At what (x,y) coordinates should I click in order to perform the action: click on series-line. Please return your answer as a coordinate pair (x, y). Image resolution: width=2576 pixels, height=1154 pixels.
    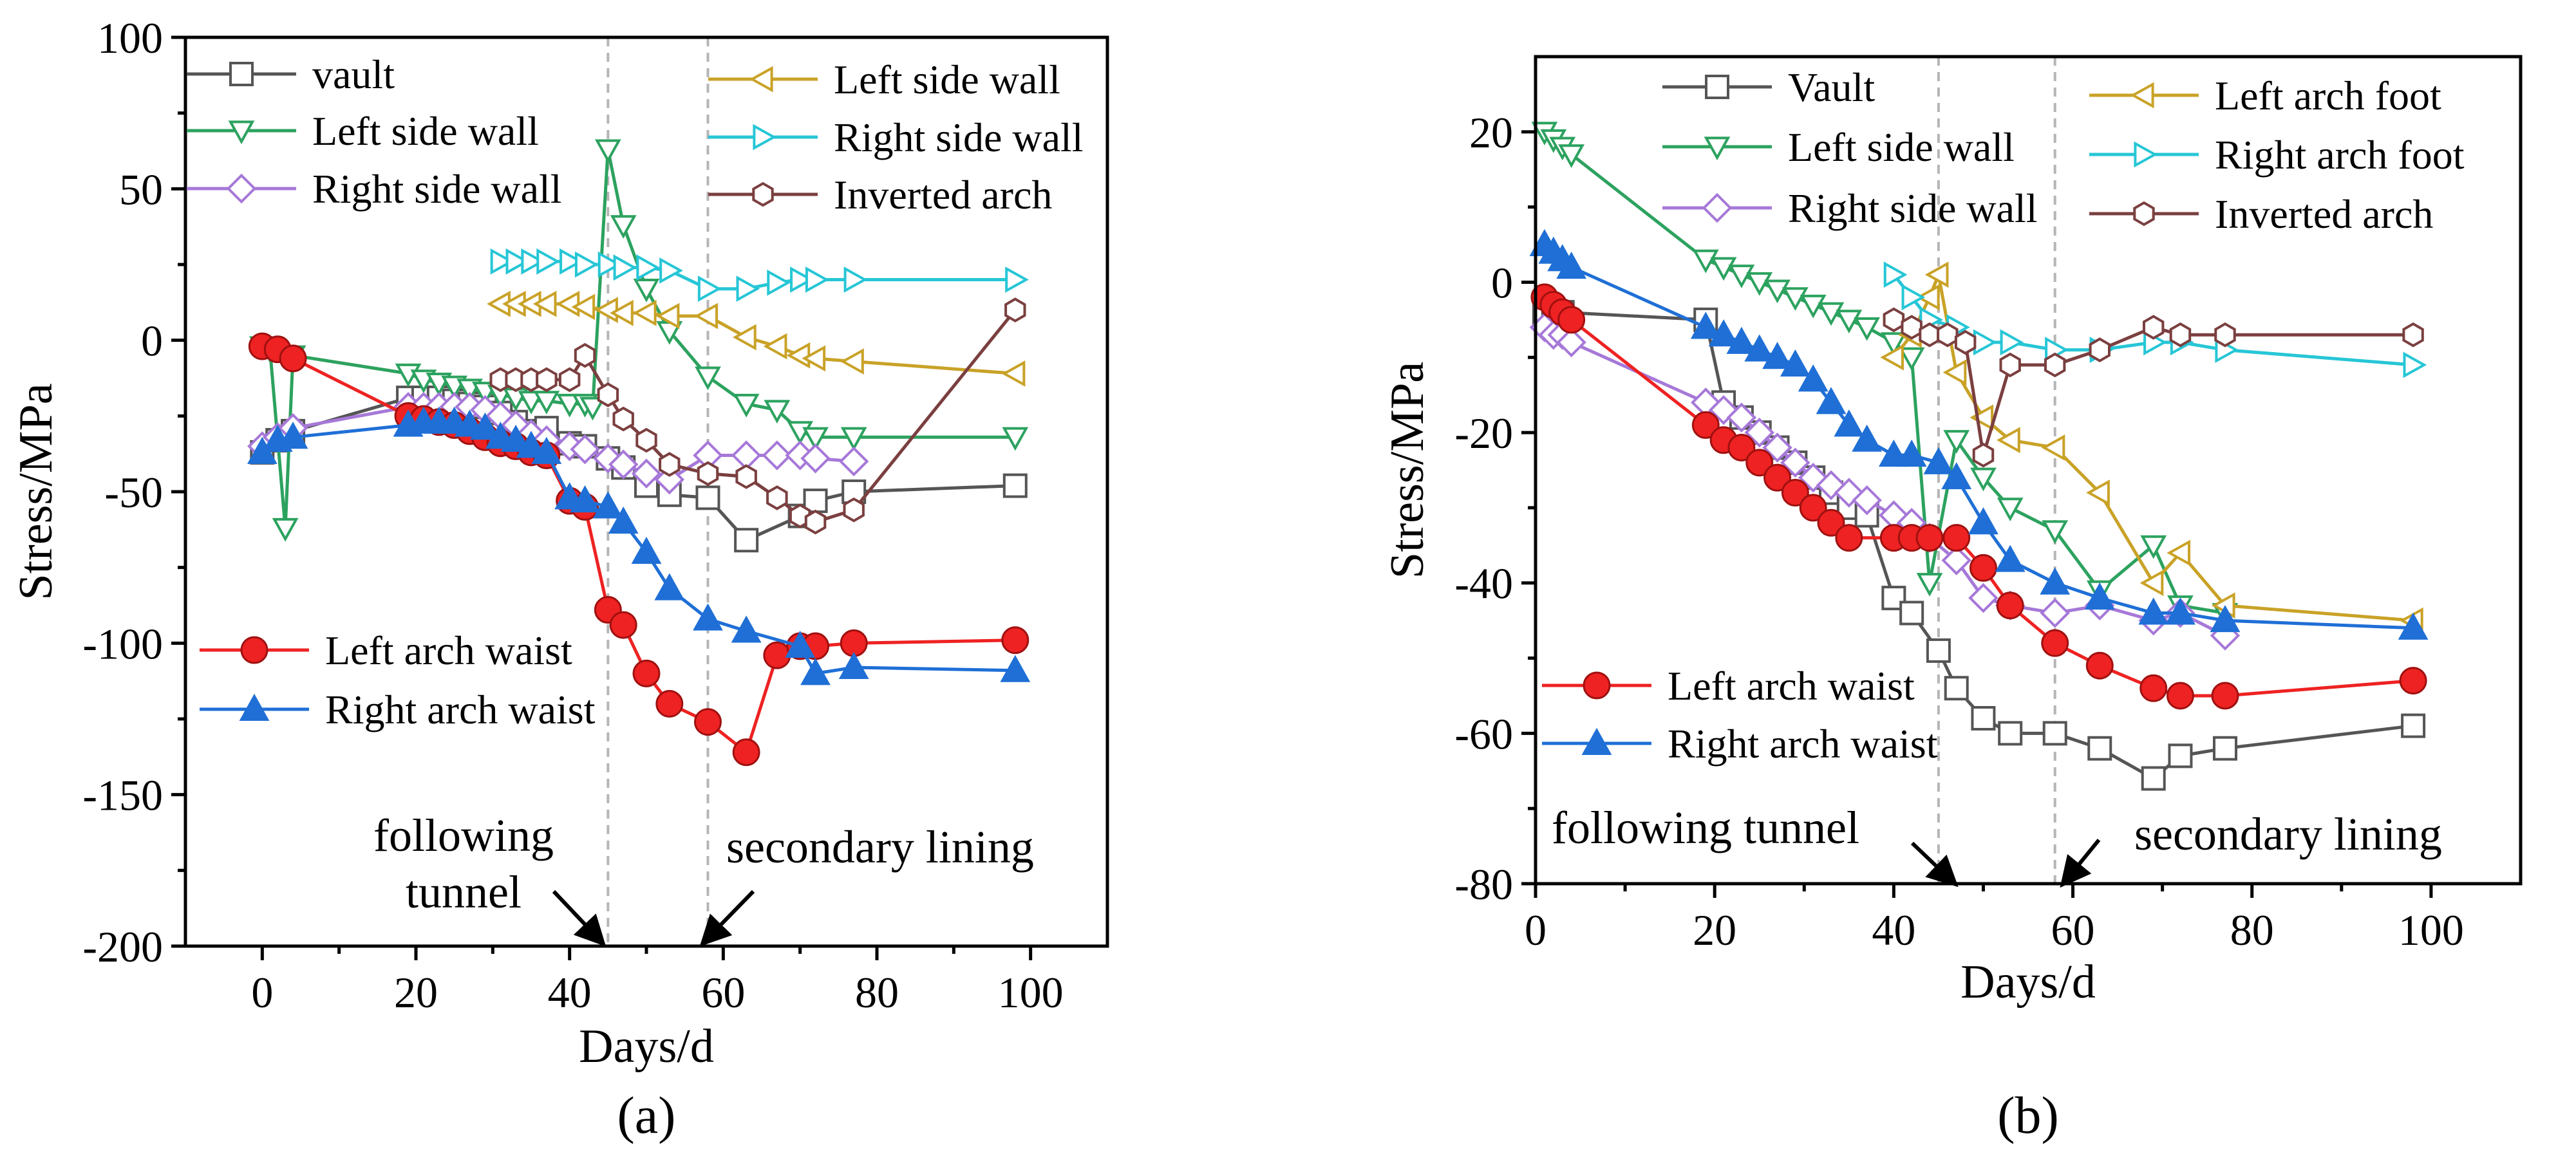
    Looking at the image, I should click on (1978, 496).